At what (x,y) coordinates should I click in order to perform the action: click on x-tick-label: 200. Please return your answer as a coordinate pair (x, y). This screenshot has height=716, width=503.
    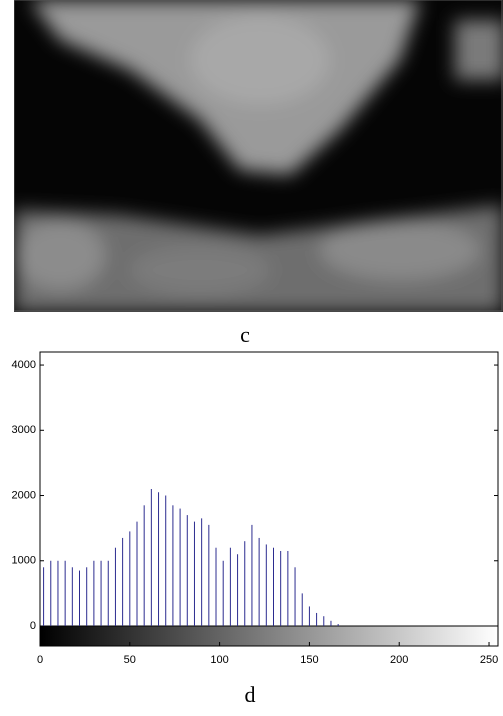
    Looking at the image, I should click on (399, 660).